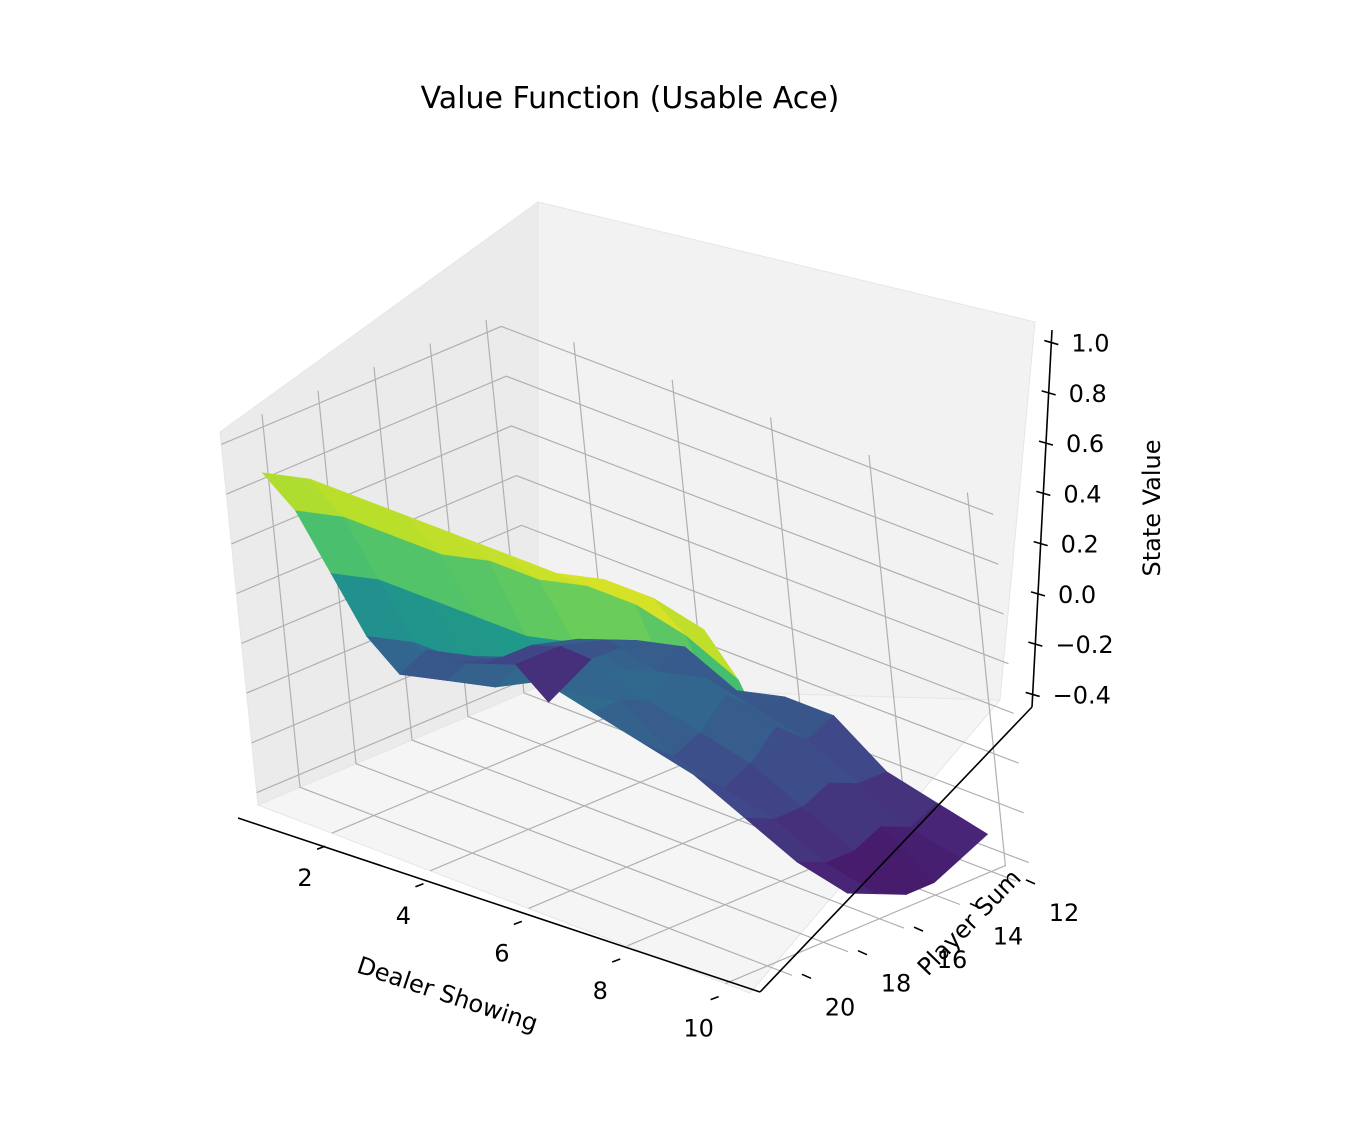 This screenshot has width=1350, height=1132. I want to click on x-axis-label: Dealer Showing, so click(448, 994).